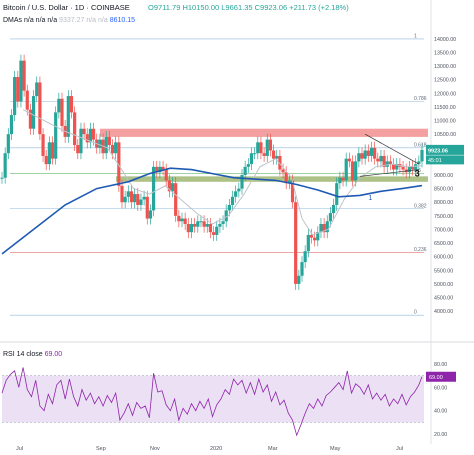 The width and height of the screenshot is (474, 455). Describe the element at coordinates (445, 81) in the screenshot. I see `y-tick-label: 12500.00` at that location.